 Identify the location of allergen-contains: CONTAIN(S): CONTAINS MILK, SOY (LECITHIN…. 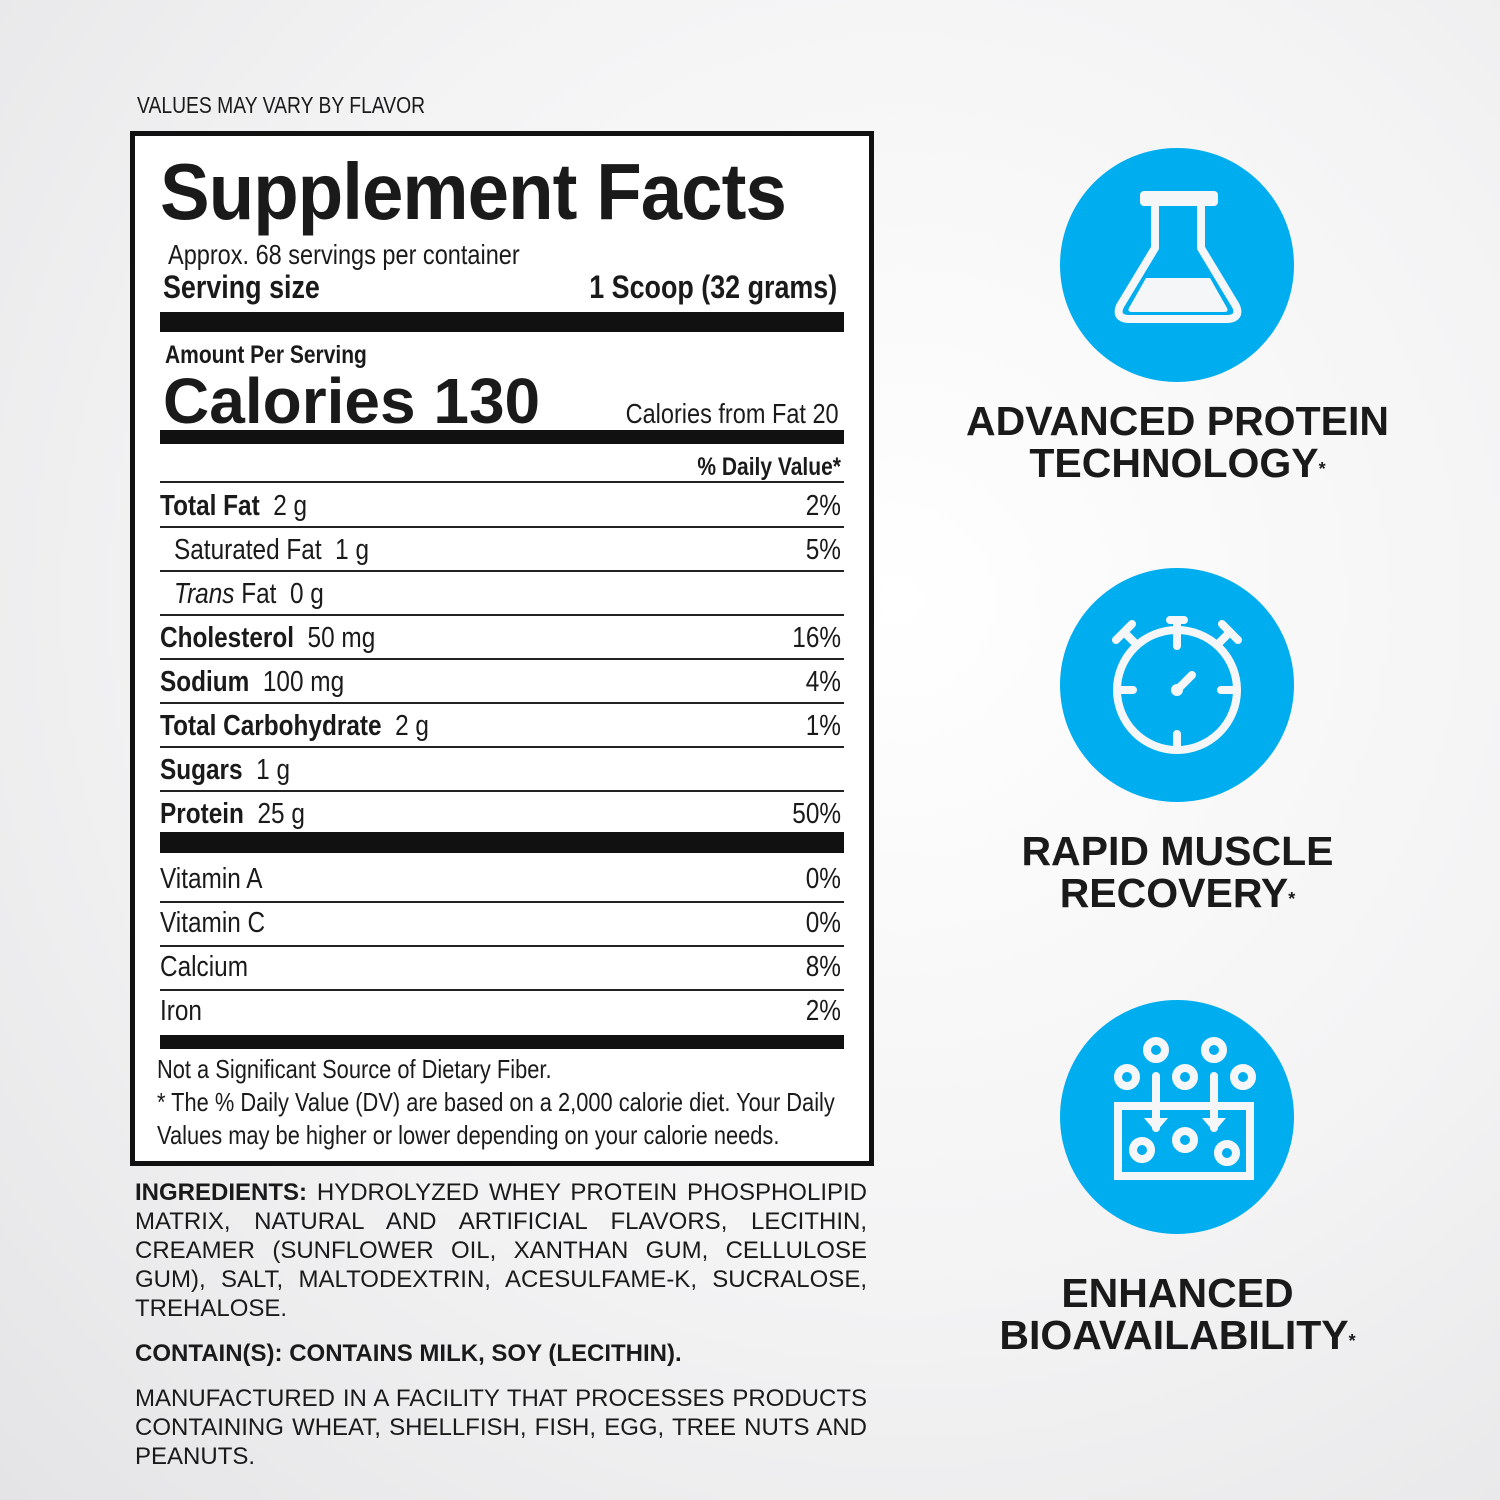
(408, 1353).